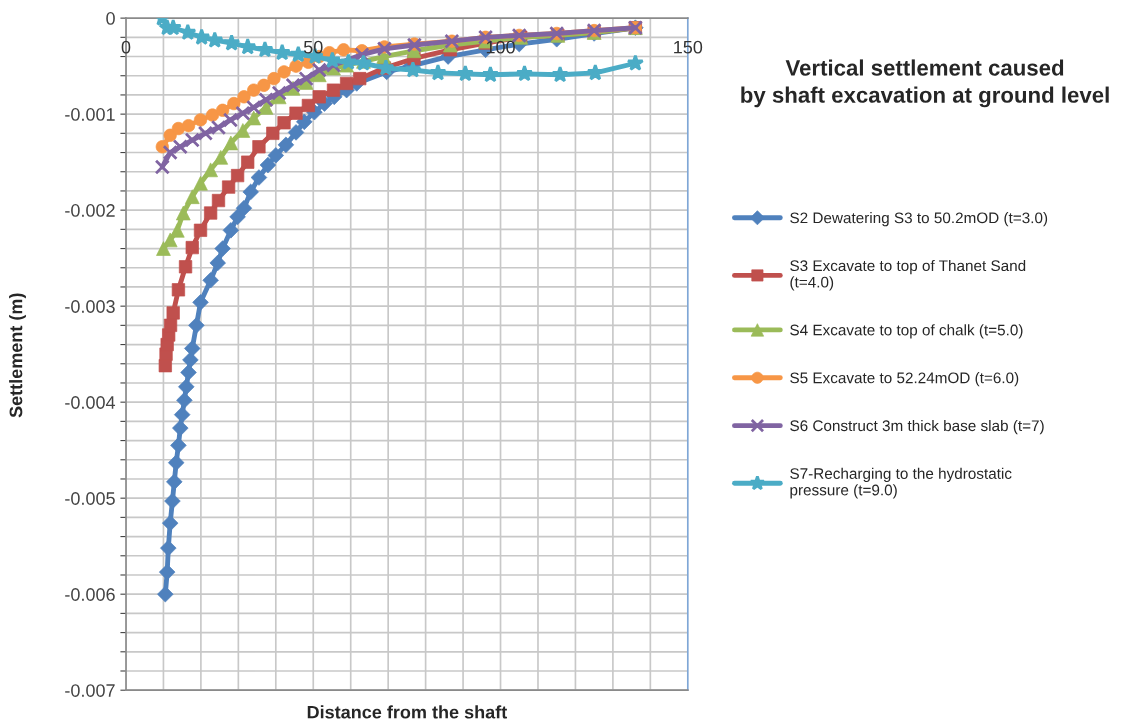 The height and width of the screenshot is (725, 1135). I want to click on y-tick-label: -0.006, so click(90, 594).